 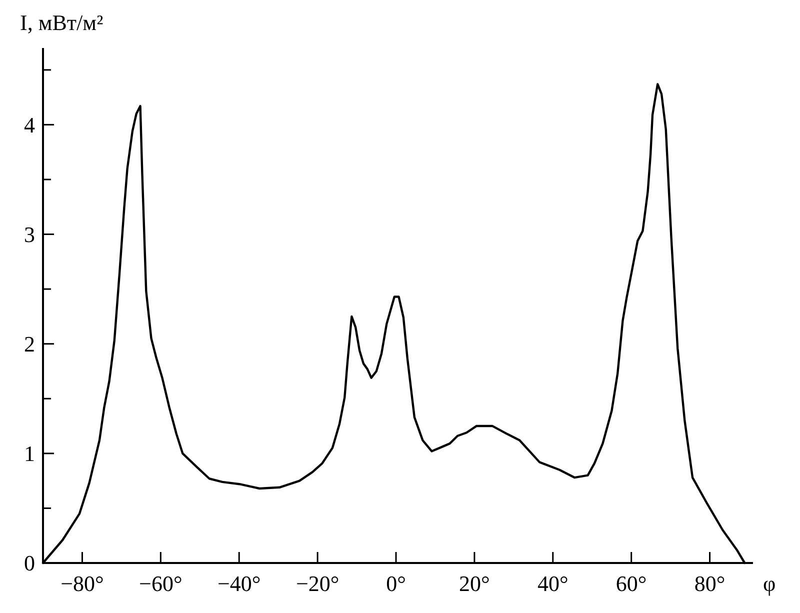 What do you see at coordinates (710, 583) in the screenshot?
I see `x-tick-label: 80°` at bounding box center [710, 583].